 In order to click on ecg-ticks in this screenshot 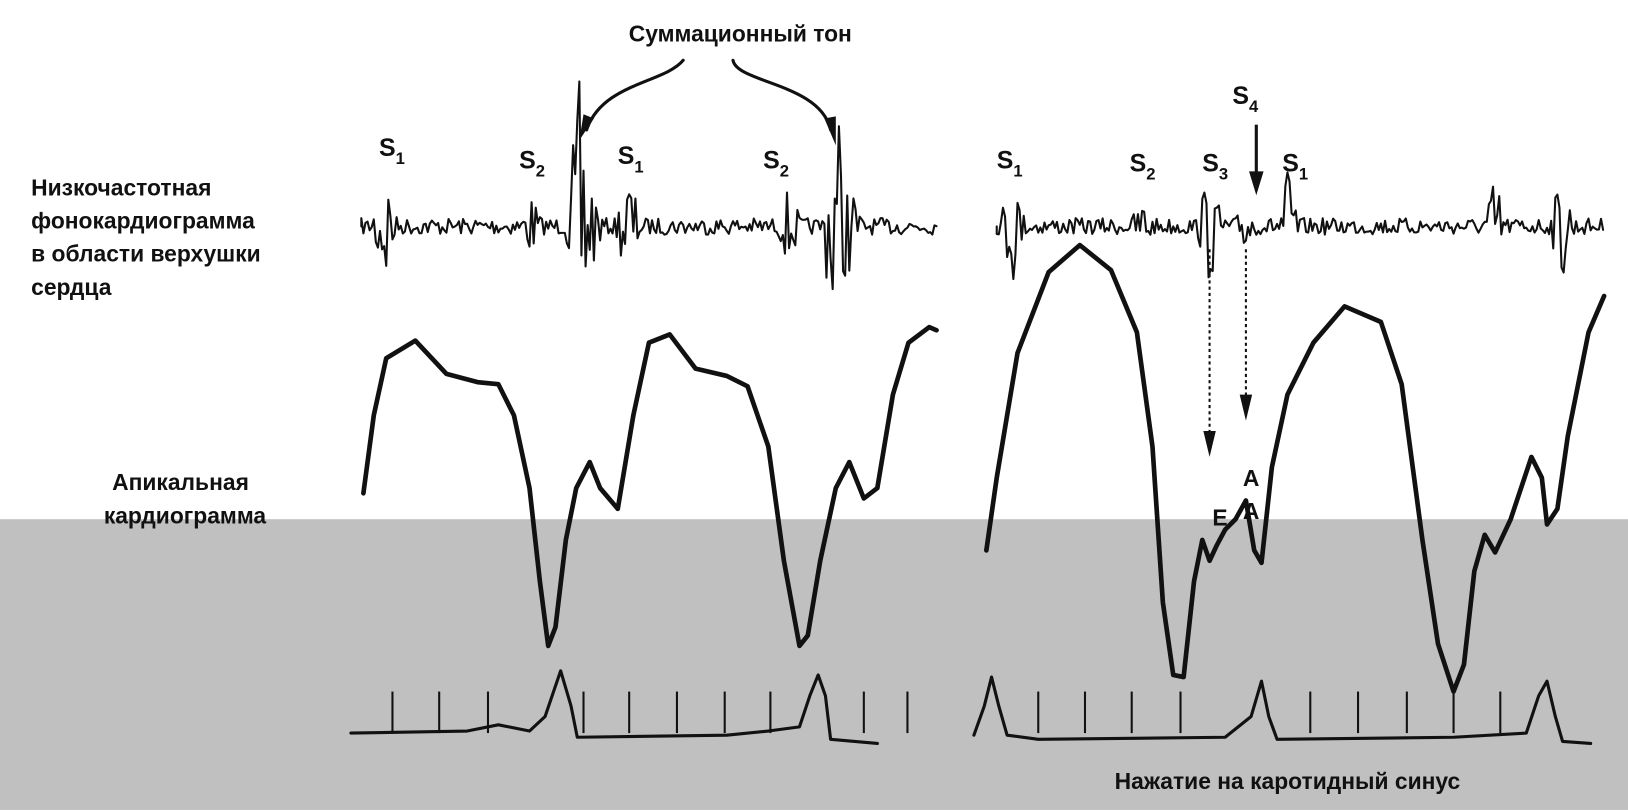, I will do `click(946, 712)`.